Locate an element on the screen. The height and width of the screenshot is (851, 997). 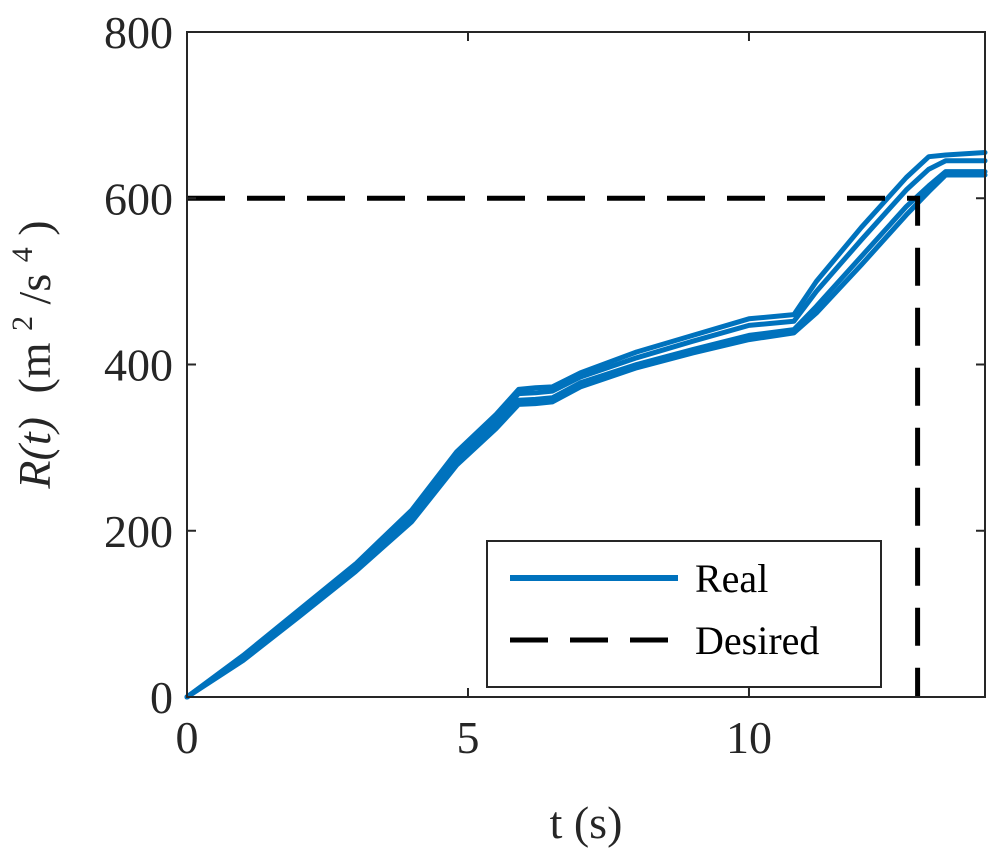
legend-box is located at coordinates (684, 614).